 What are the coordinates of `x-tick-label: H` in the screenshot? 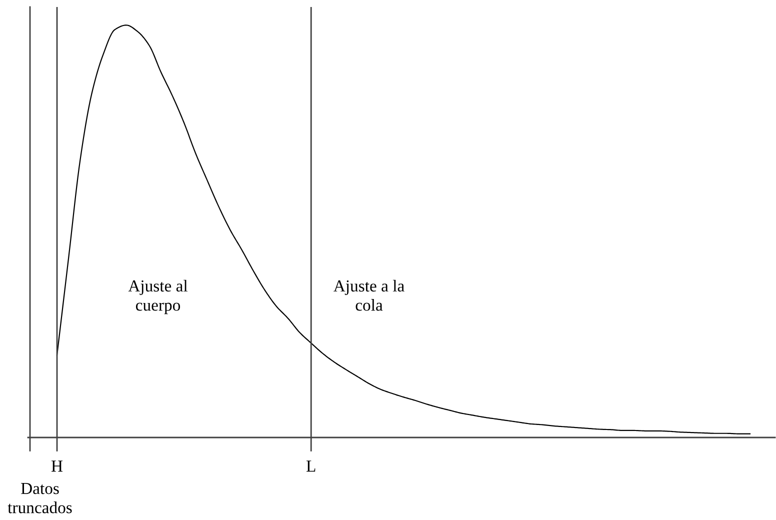 It's located at (57, 466).